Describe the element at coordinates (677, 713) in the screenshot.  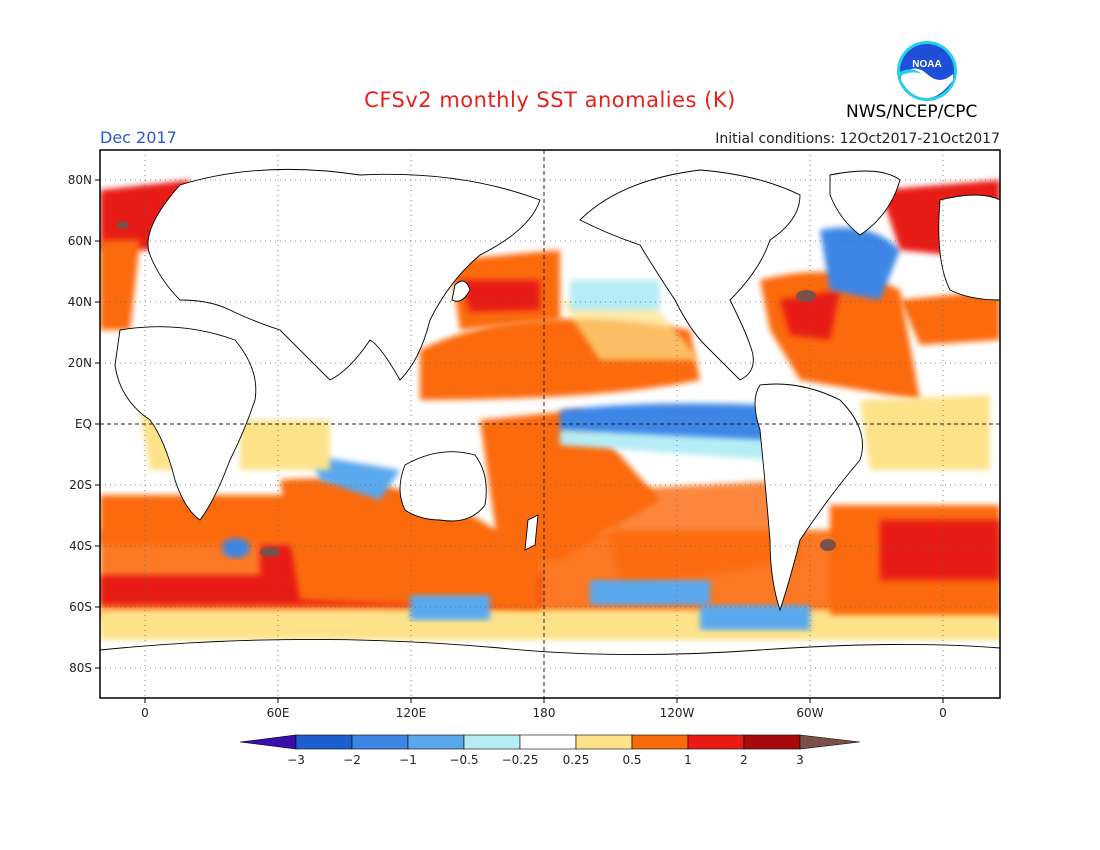
I see `lon-label-120w: 120W` at that location.